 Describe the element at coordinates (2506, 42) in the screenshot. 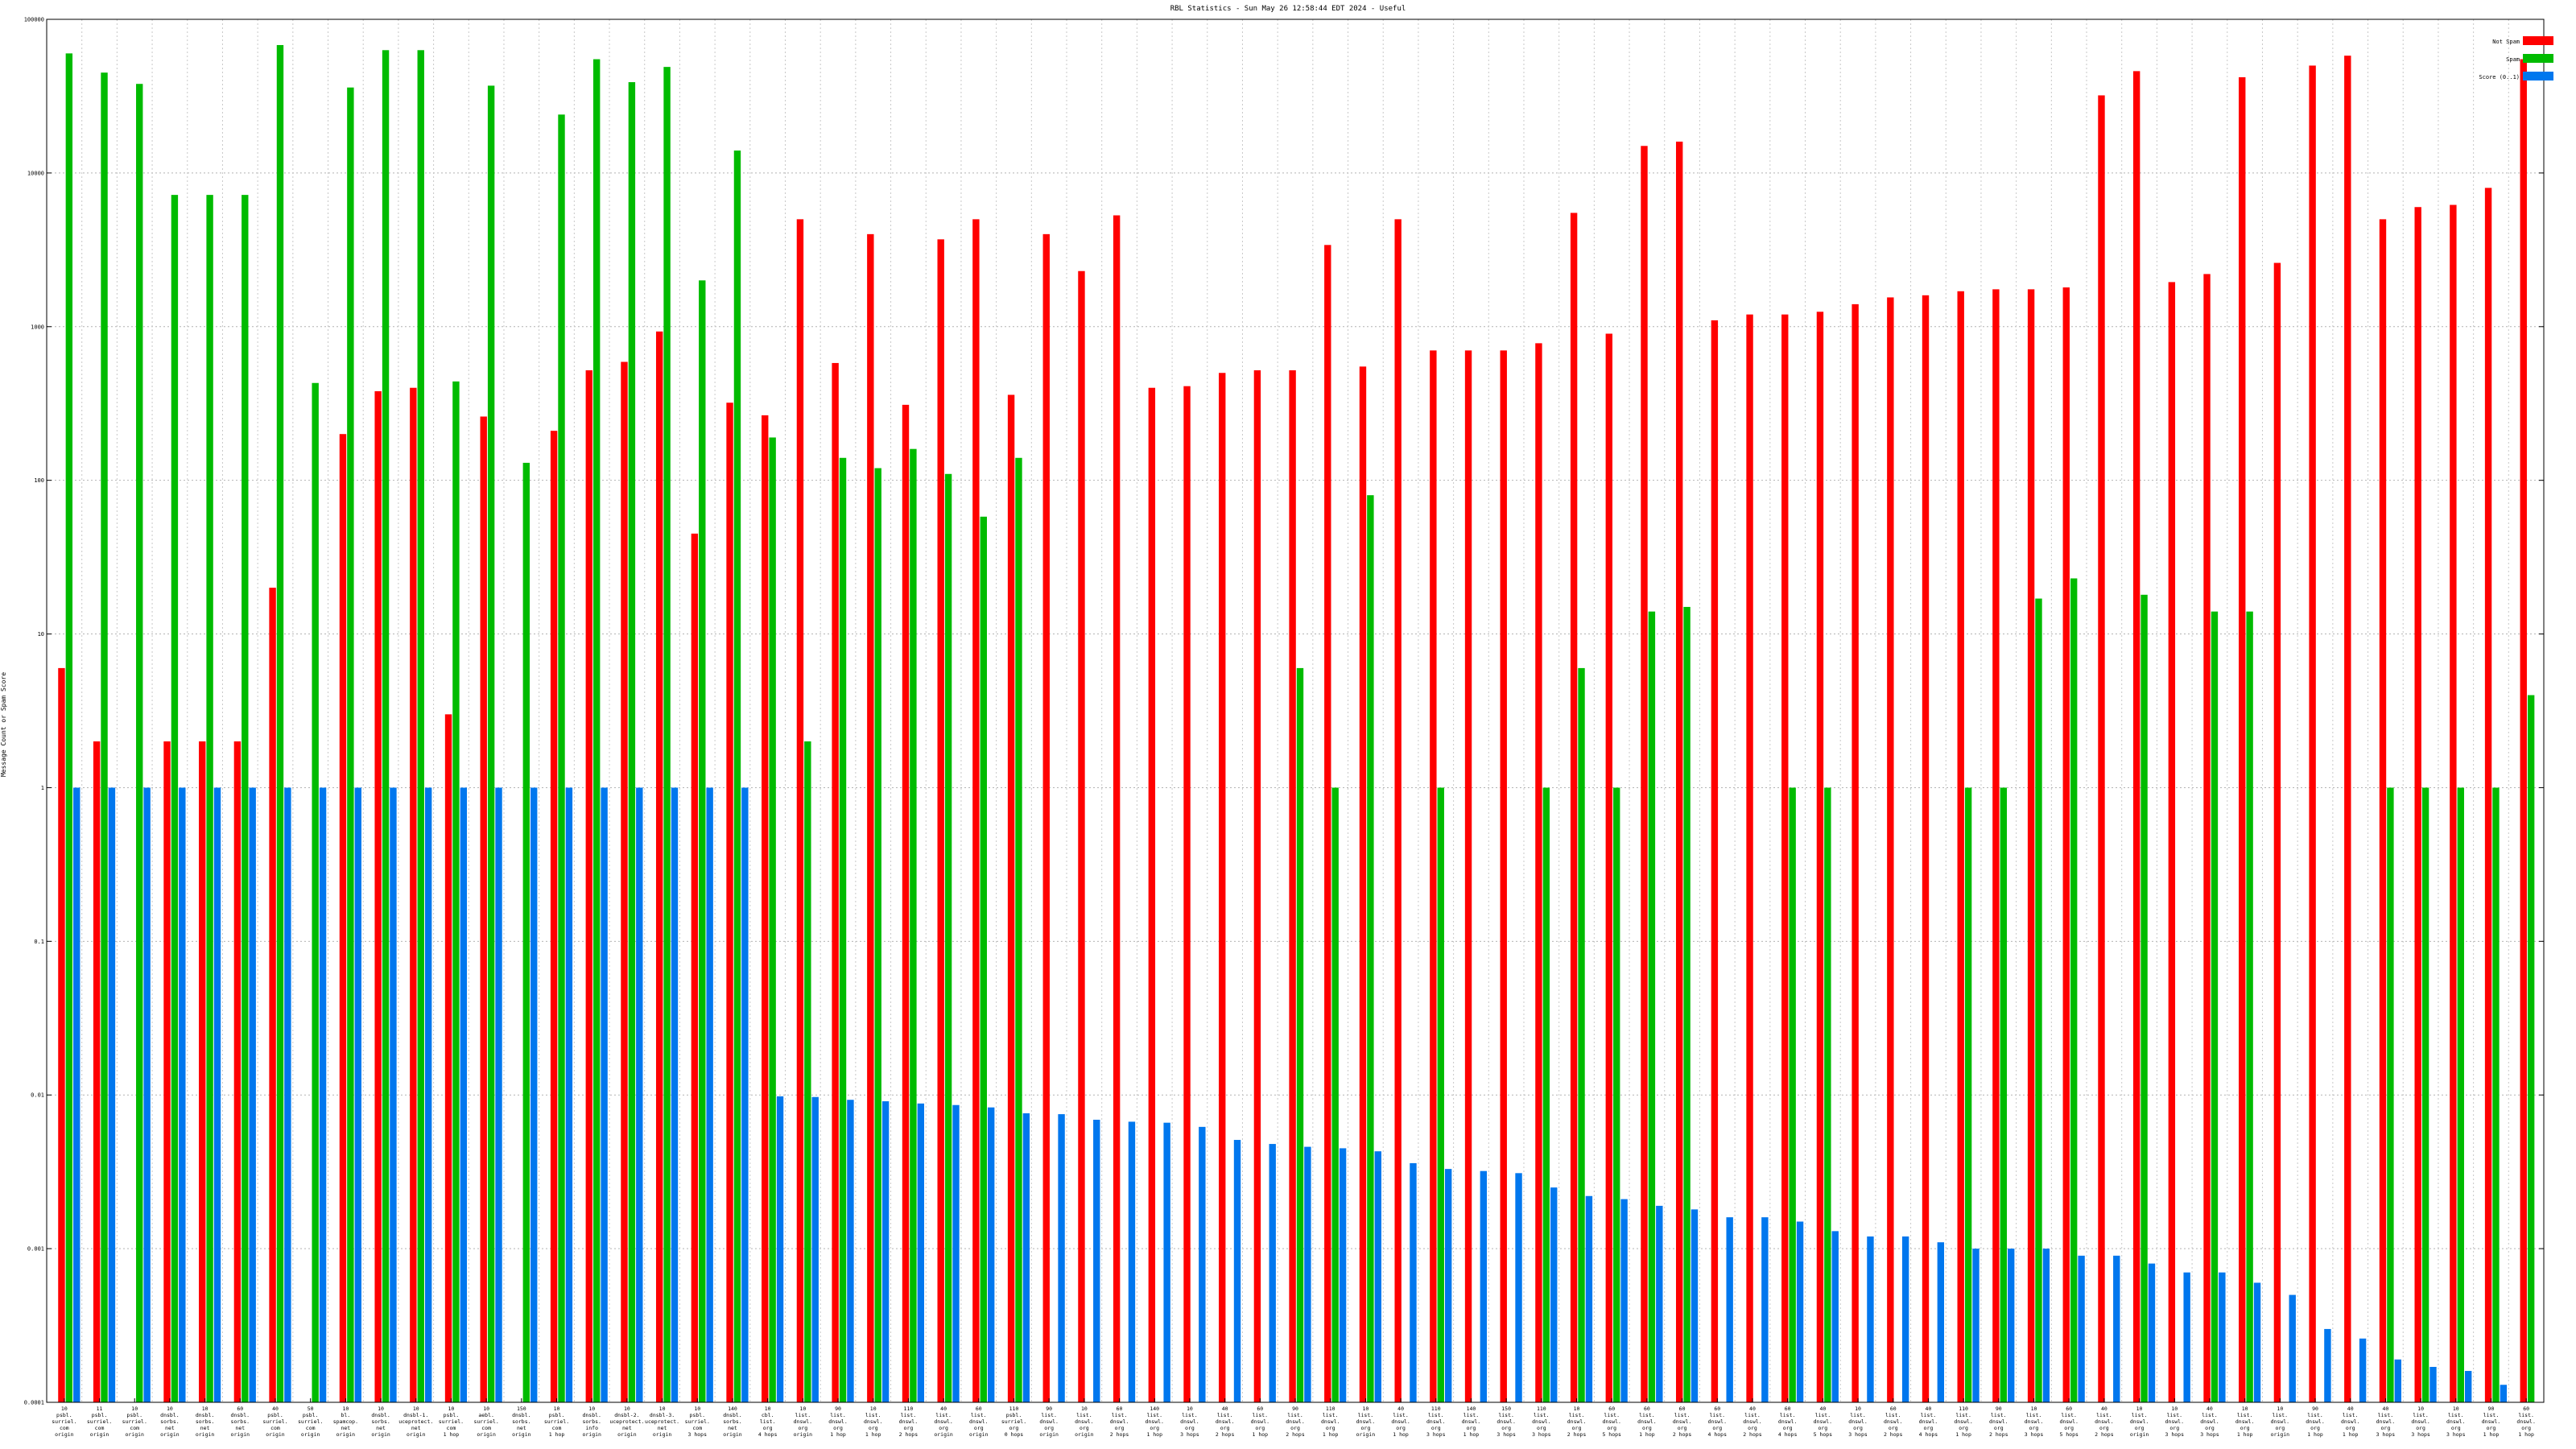

I see `legend-label: Not Spam` at that location.